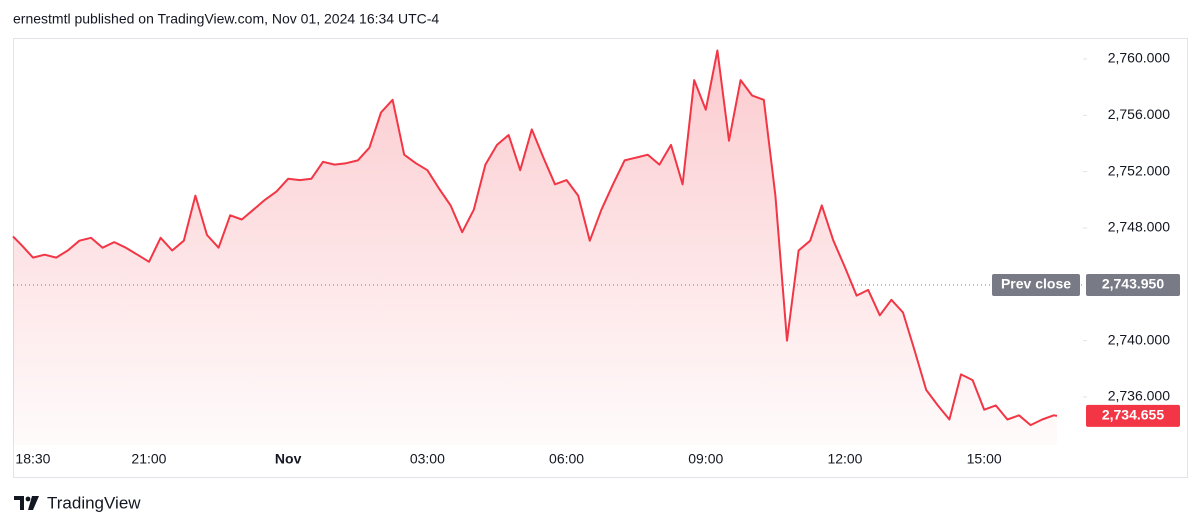  I want to click on last-price-tag, so click(1133, 415).